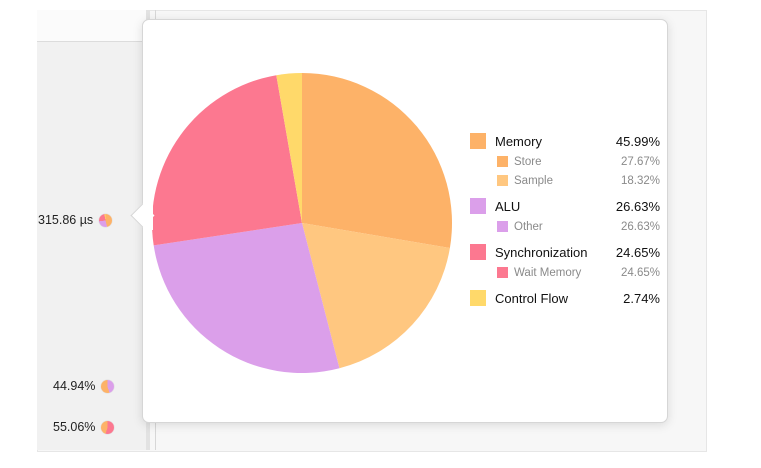  Describe the element at coordinates (246, 298) in the screenshot. I see `pie-slice-other` at that location.